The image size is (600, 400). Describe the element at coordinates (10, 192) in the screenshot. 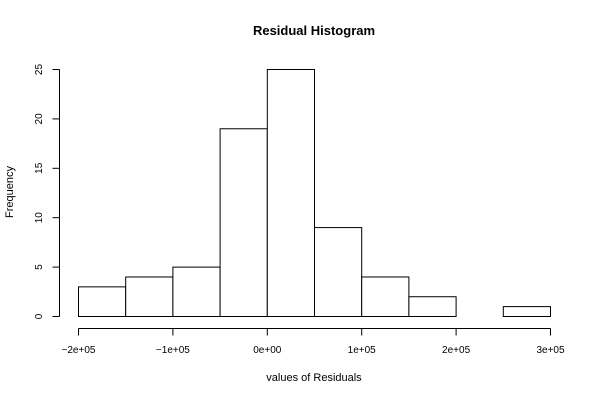

I see `y-axis-label: Frequency` at that location.